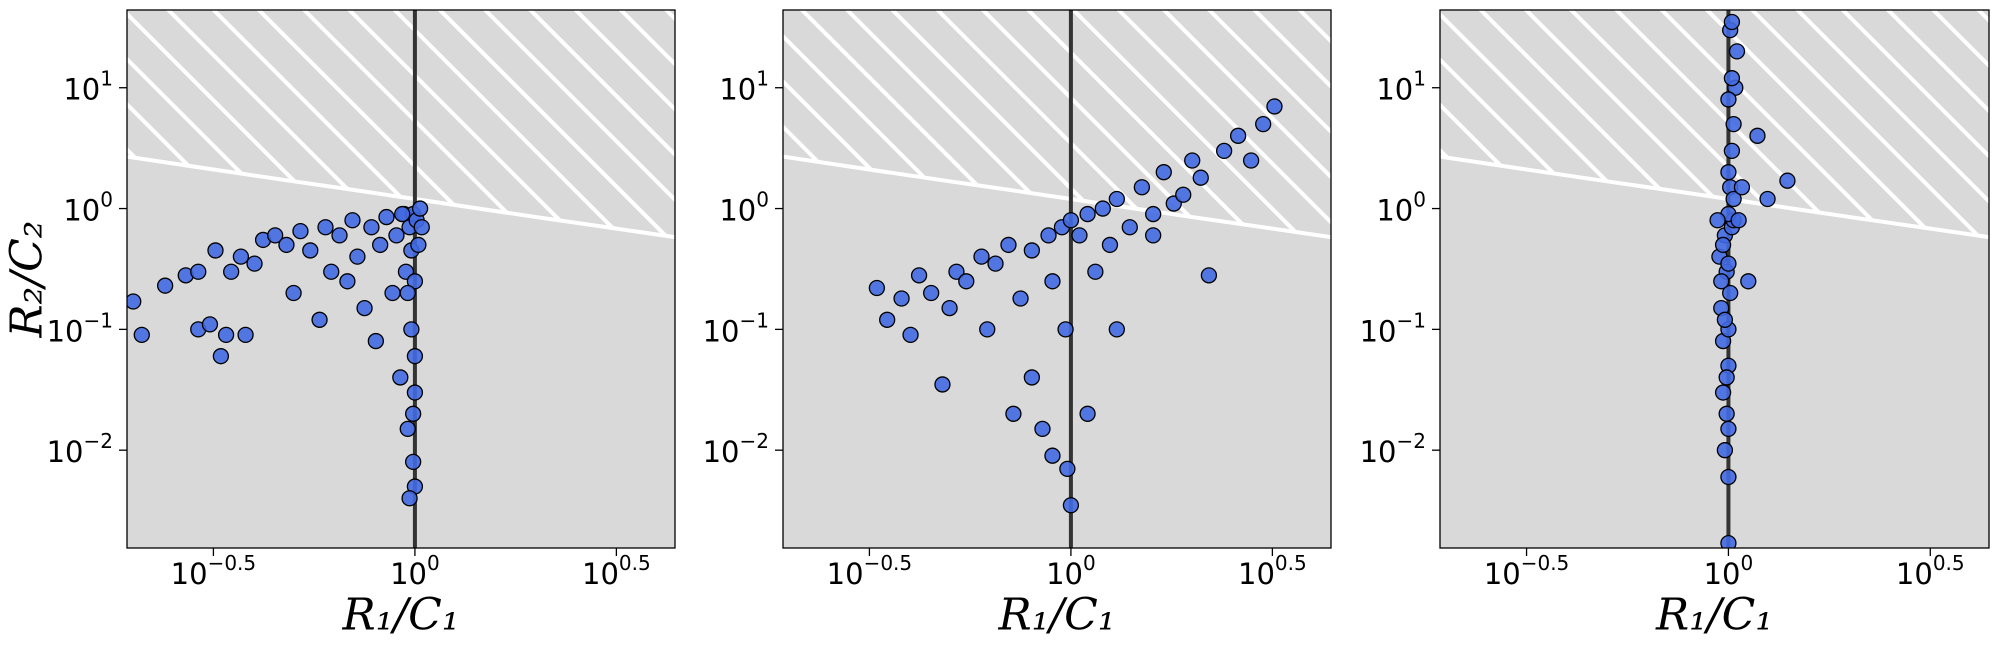 This screenshot has width=1997, height=649. Describe the element at coordinates (736, 449) in the screenshot. I see `y-tick-label: 10⁻²` at that location.